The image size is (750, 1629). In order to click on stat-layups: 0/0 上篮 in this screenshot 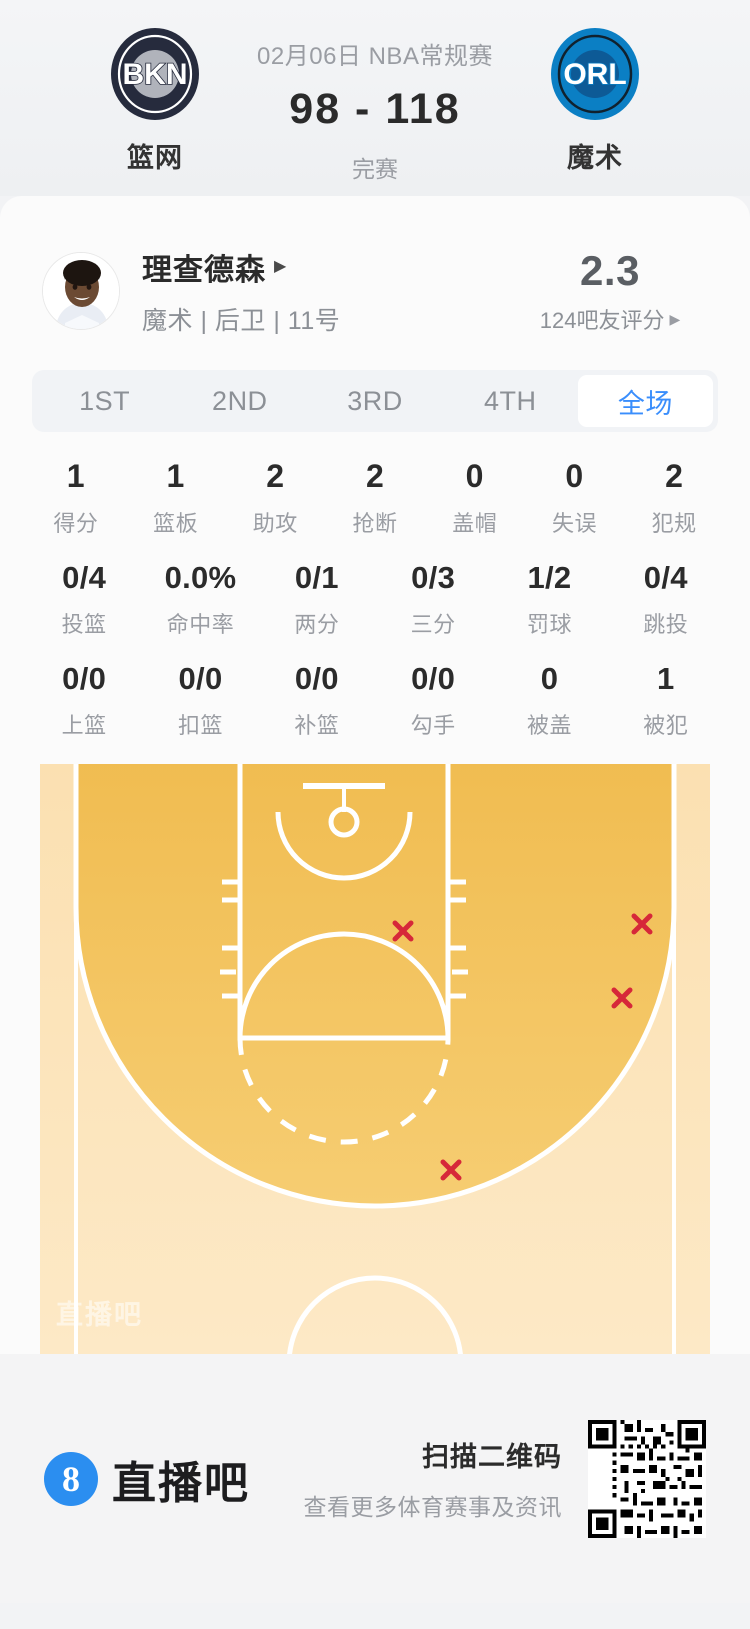, I will do `click(84, 700)`.